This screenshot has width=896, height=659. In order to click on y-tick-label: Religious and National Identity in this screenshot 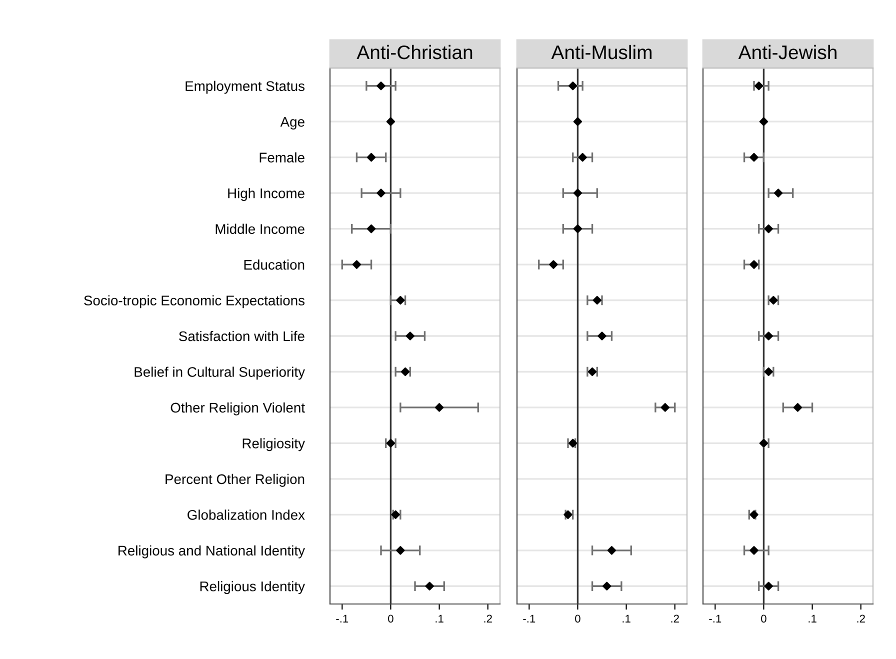, I will do `click(211, 551)`.